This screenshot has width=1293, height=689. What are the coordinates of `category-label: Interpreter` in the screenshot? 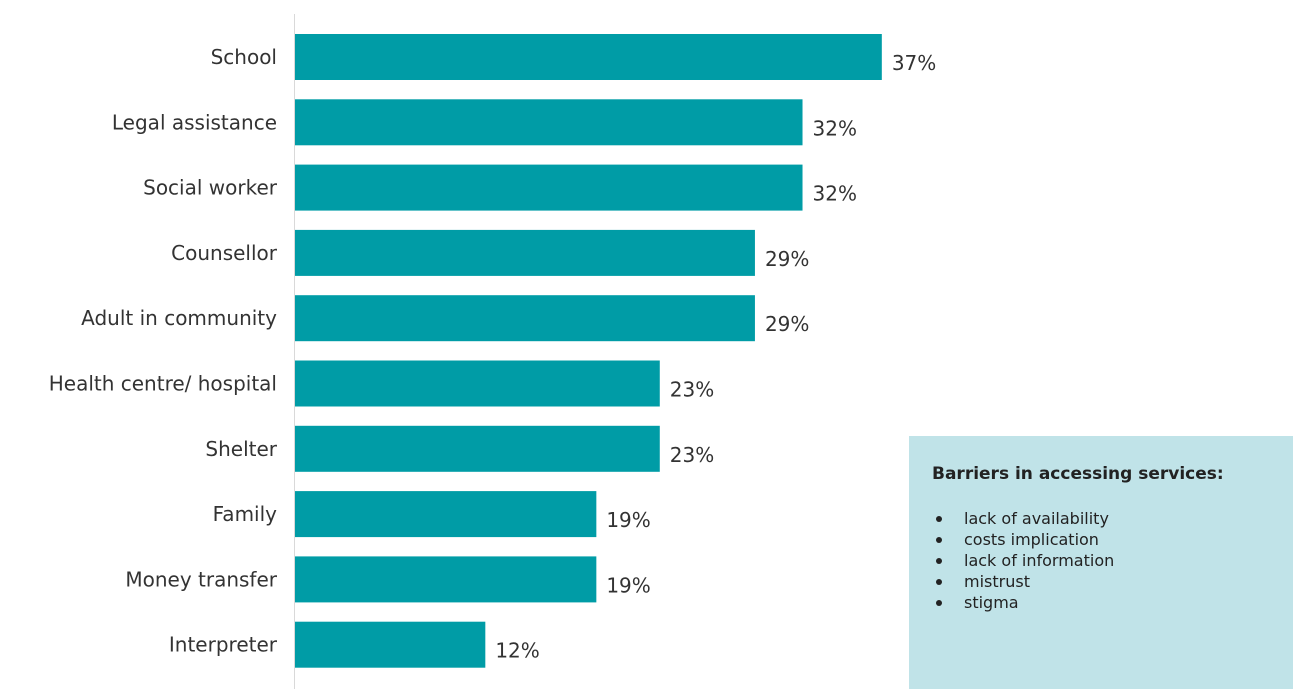 It's located at (223, 645).